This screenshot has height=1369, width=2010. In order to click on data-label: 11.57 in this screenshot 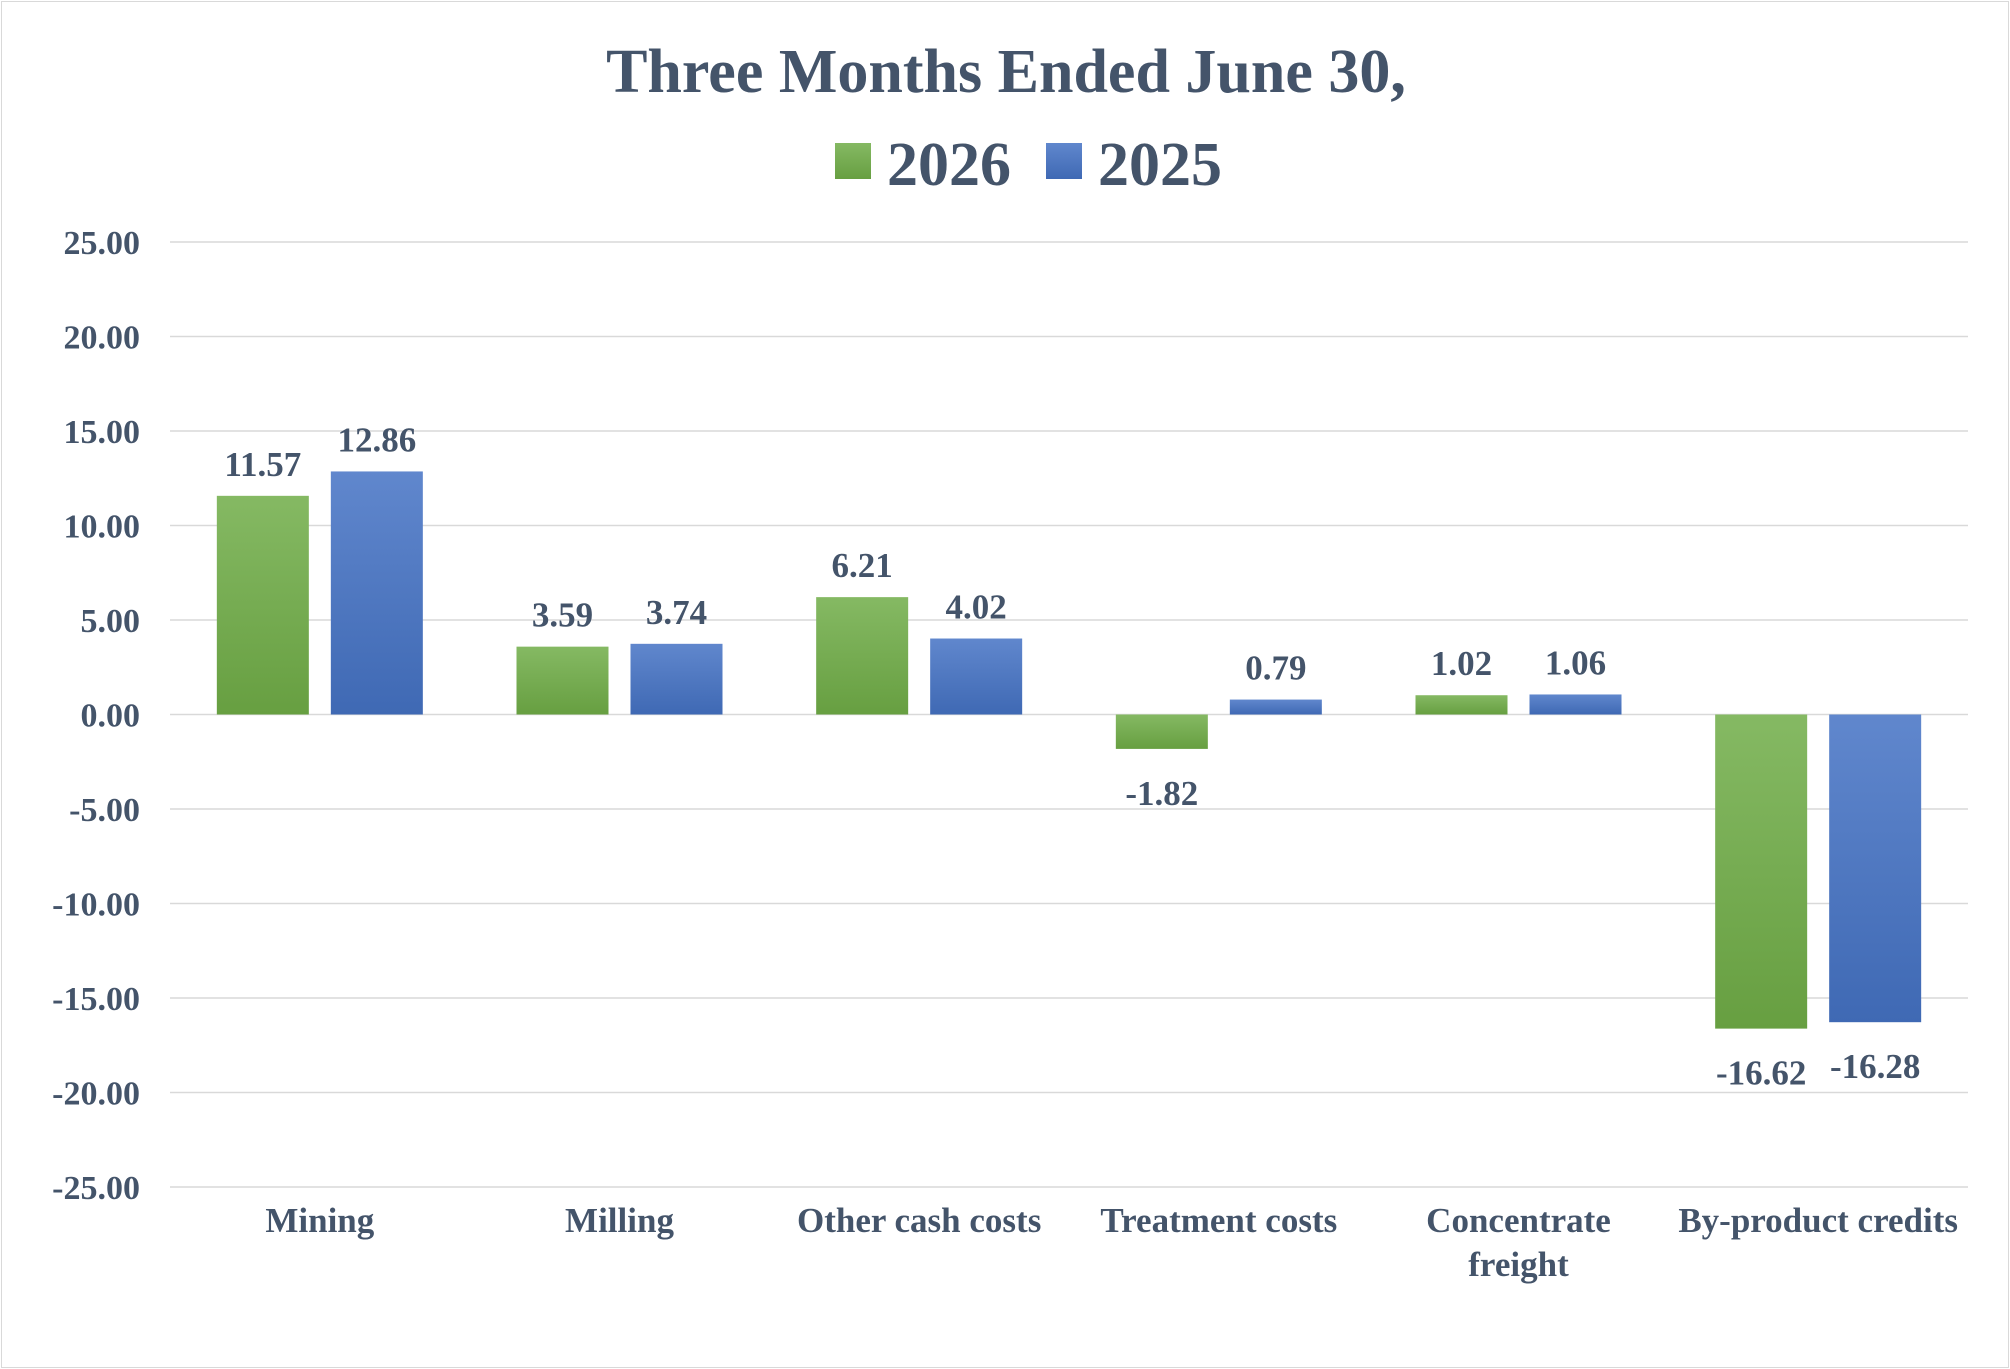, I will do `click(262, 464)`.